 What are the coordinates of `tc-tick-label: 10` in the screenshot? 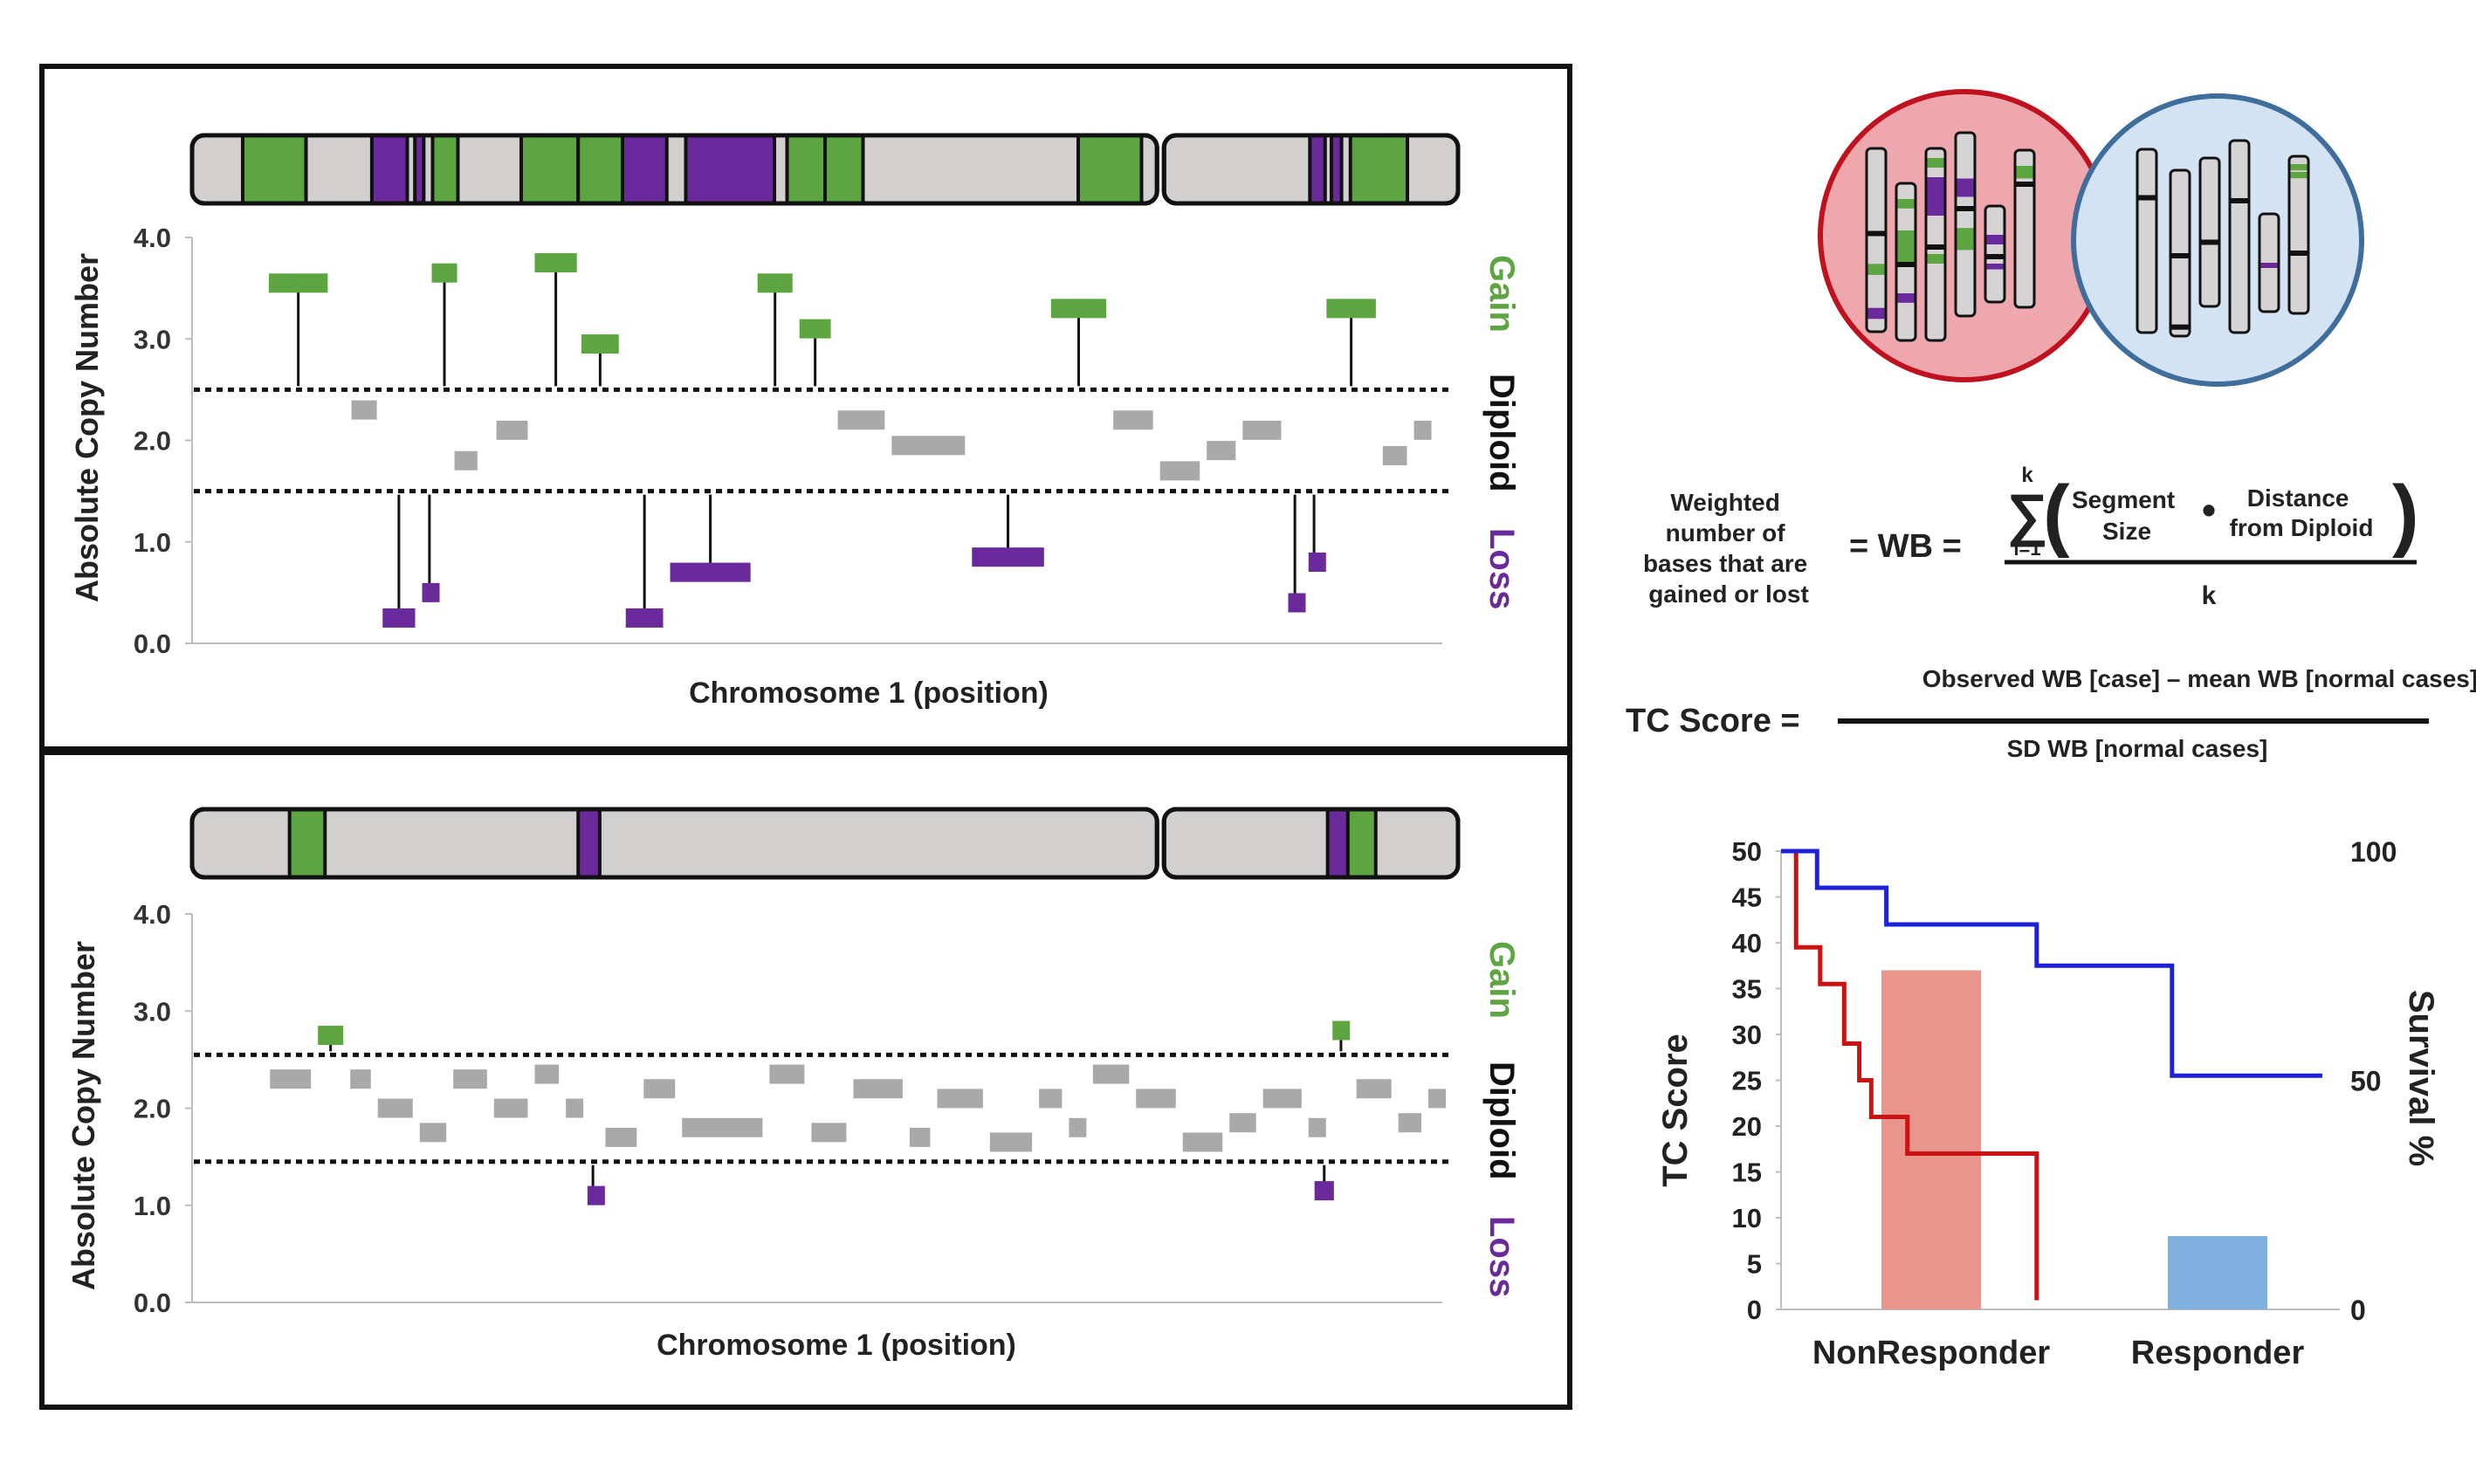 It's located at (1747, 1218).